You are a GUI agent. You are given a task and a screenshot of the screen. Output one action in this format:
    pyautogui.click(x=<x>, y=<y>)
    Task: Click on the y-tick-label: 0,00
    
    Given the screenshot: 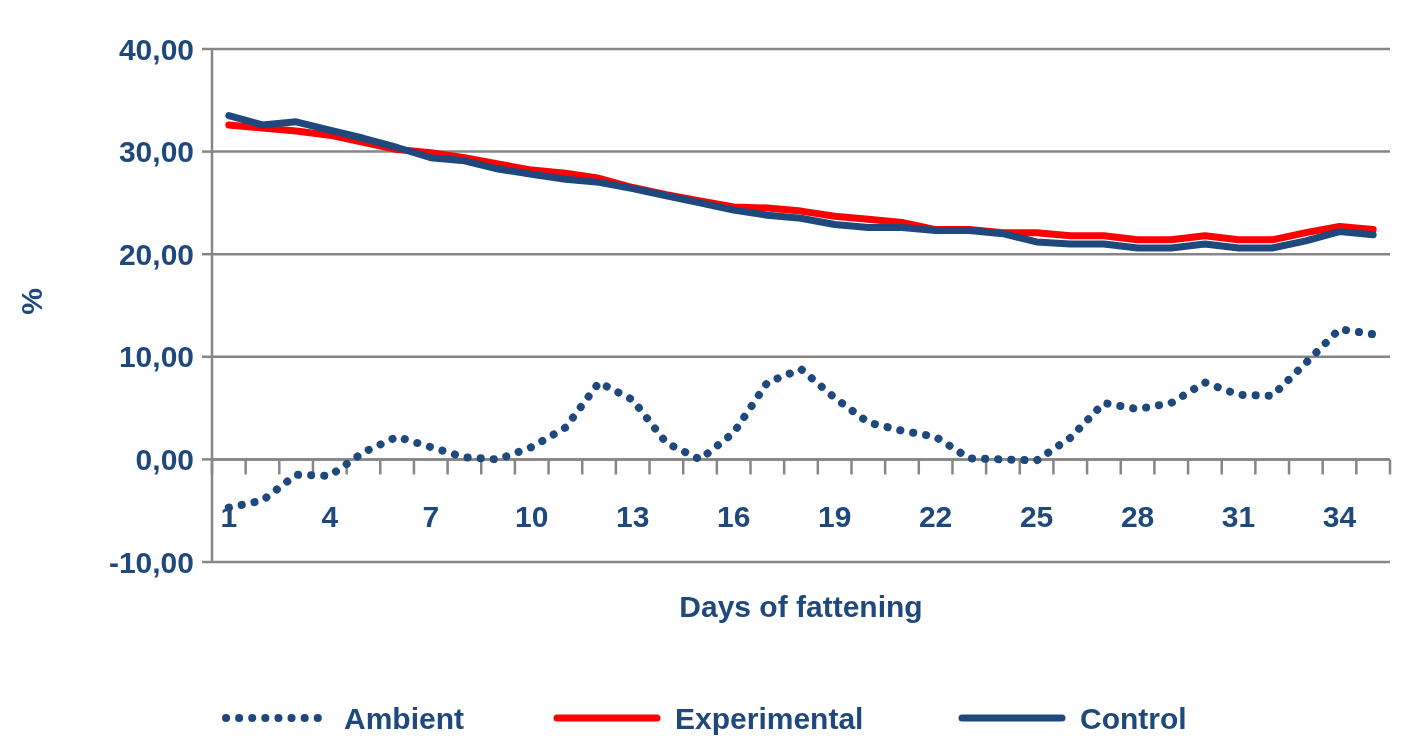 What is the action you would take?
    pyautogui.click(x=164, y=459)
    